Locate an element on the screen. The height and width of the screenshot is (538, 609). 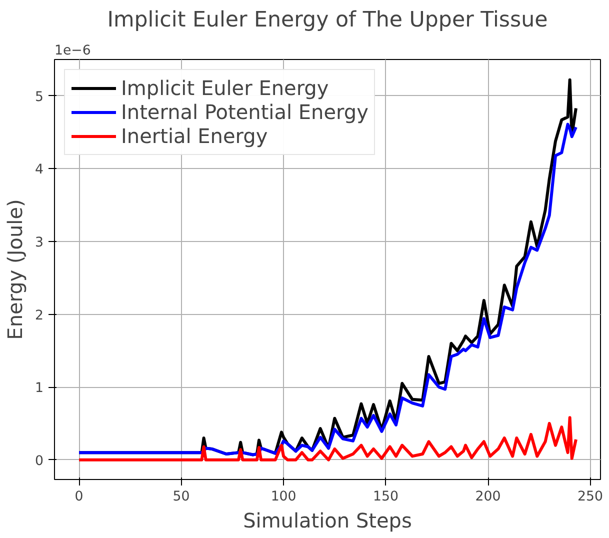
x-tick-label: 50 is located at coordinates (181, 497).